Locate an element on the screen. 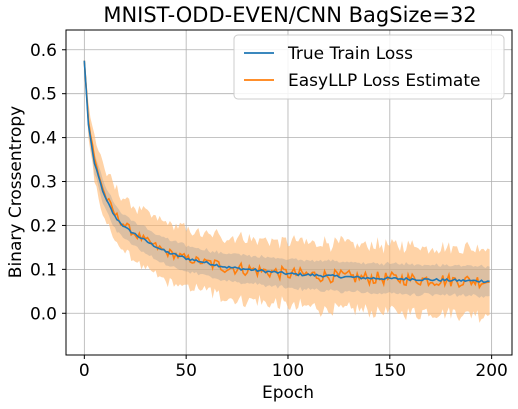 The height and width of the screenshot is (409, 518). y-tick-label: 0.1 is located at coordinates (43, 270).